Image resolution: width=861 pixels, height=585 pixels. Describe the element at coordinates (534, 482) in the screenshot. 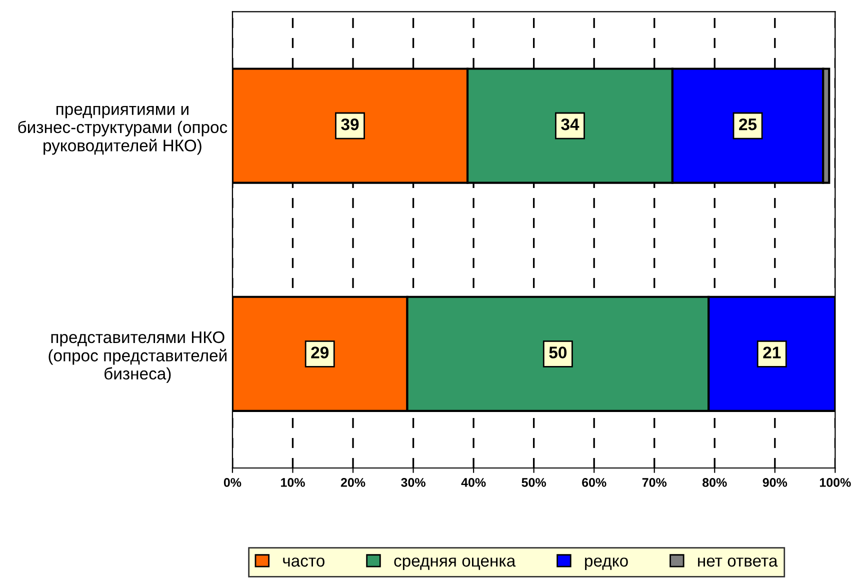

I see `x-tick-label: 50%` at that location.